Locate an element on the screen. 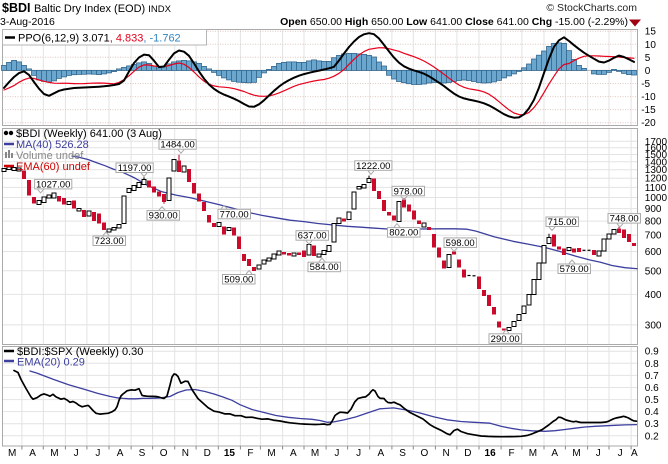 This screenshot has height=464, width=668. svg-text: MA(40) 526.28 is located at coordinates (52, 145).